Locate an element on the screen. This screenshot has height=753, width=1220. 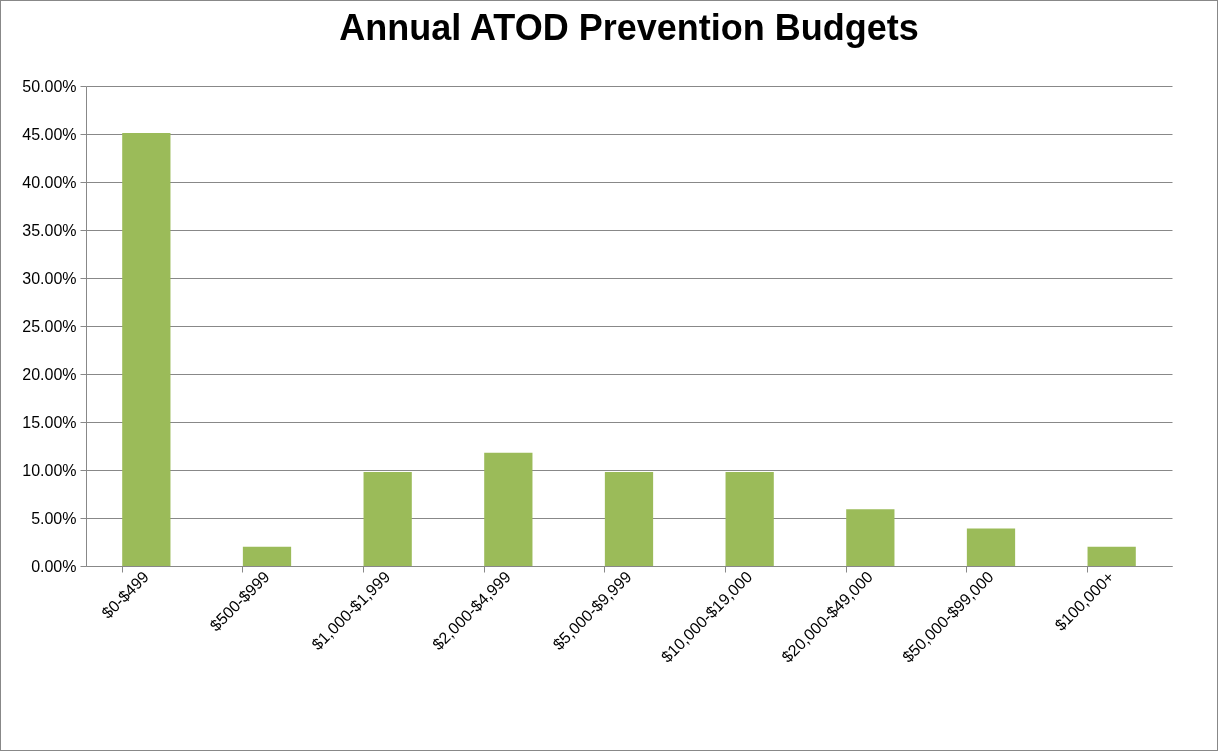
y-tick-label: 25.00% is located at coordinates (49, 326).